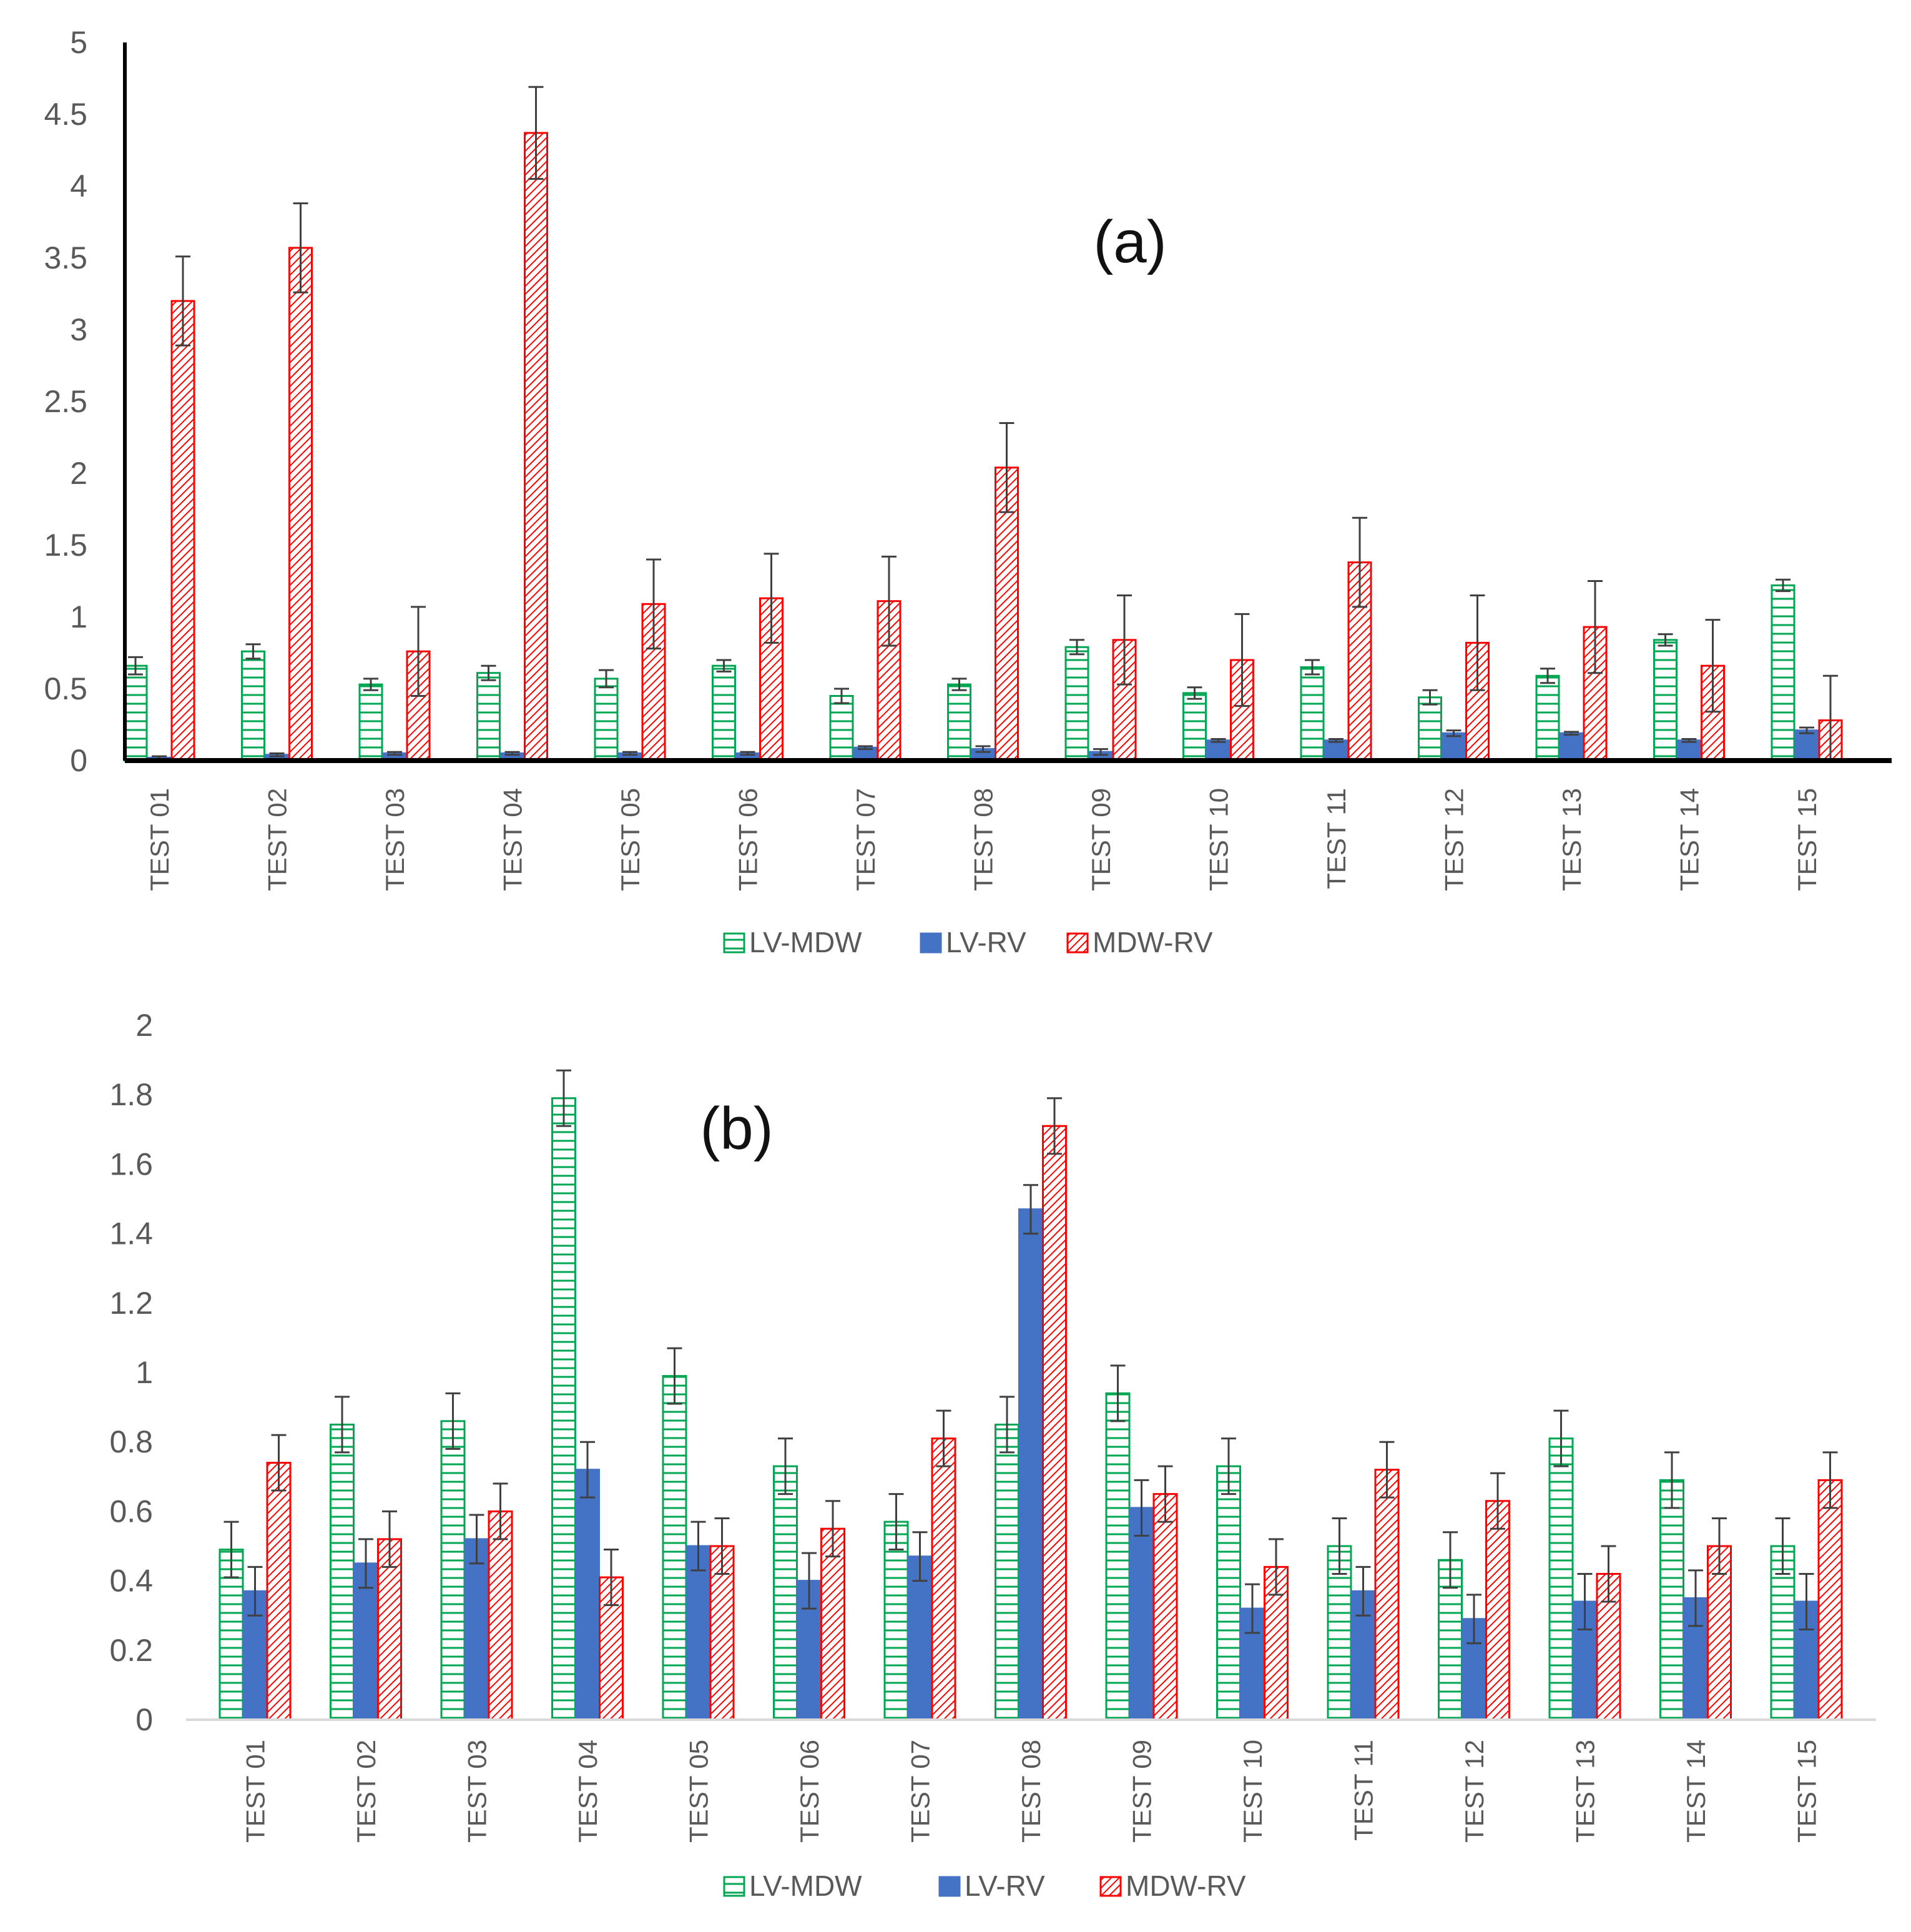  What do you see at coordinates (78, 329) in the screenshot?
I see `y-tick-label: 3` at bounding box center [78, 329].